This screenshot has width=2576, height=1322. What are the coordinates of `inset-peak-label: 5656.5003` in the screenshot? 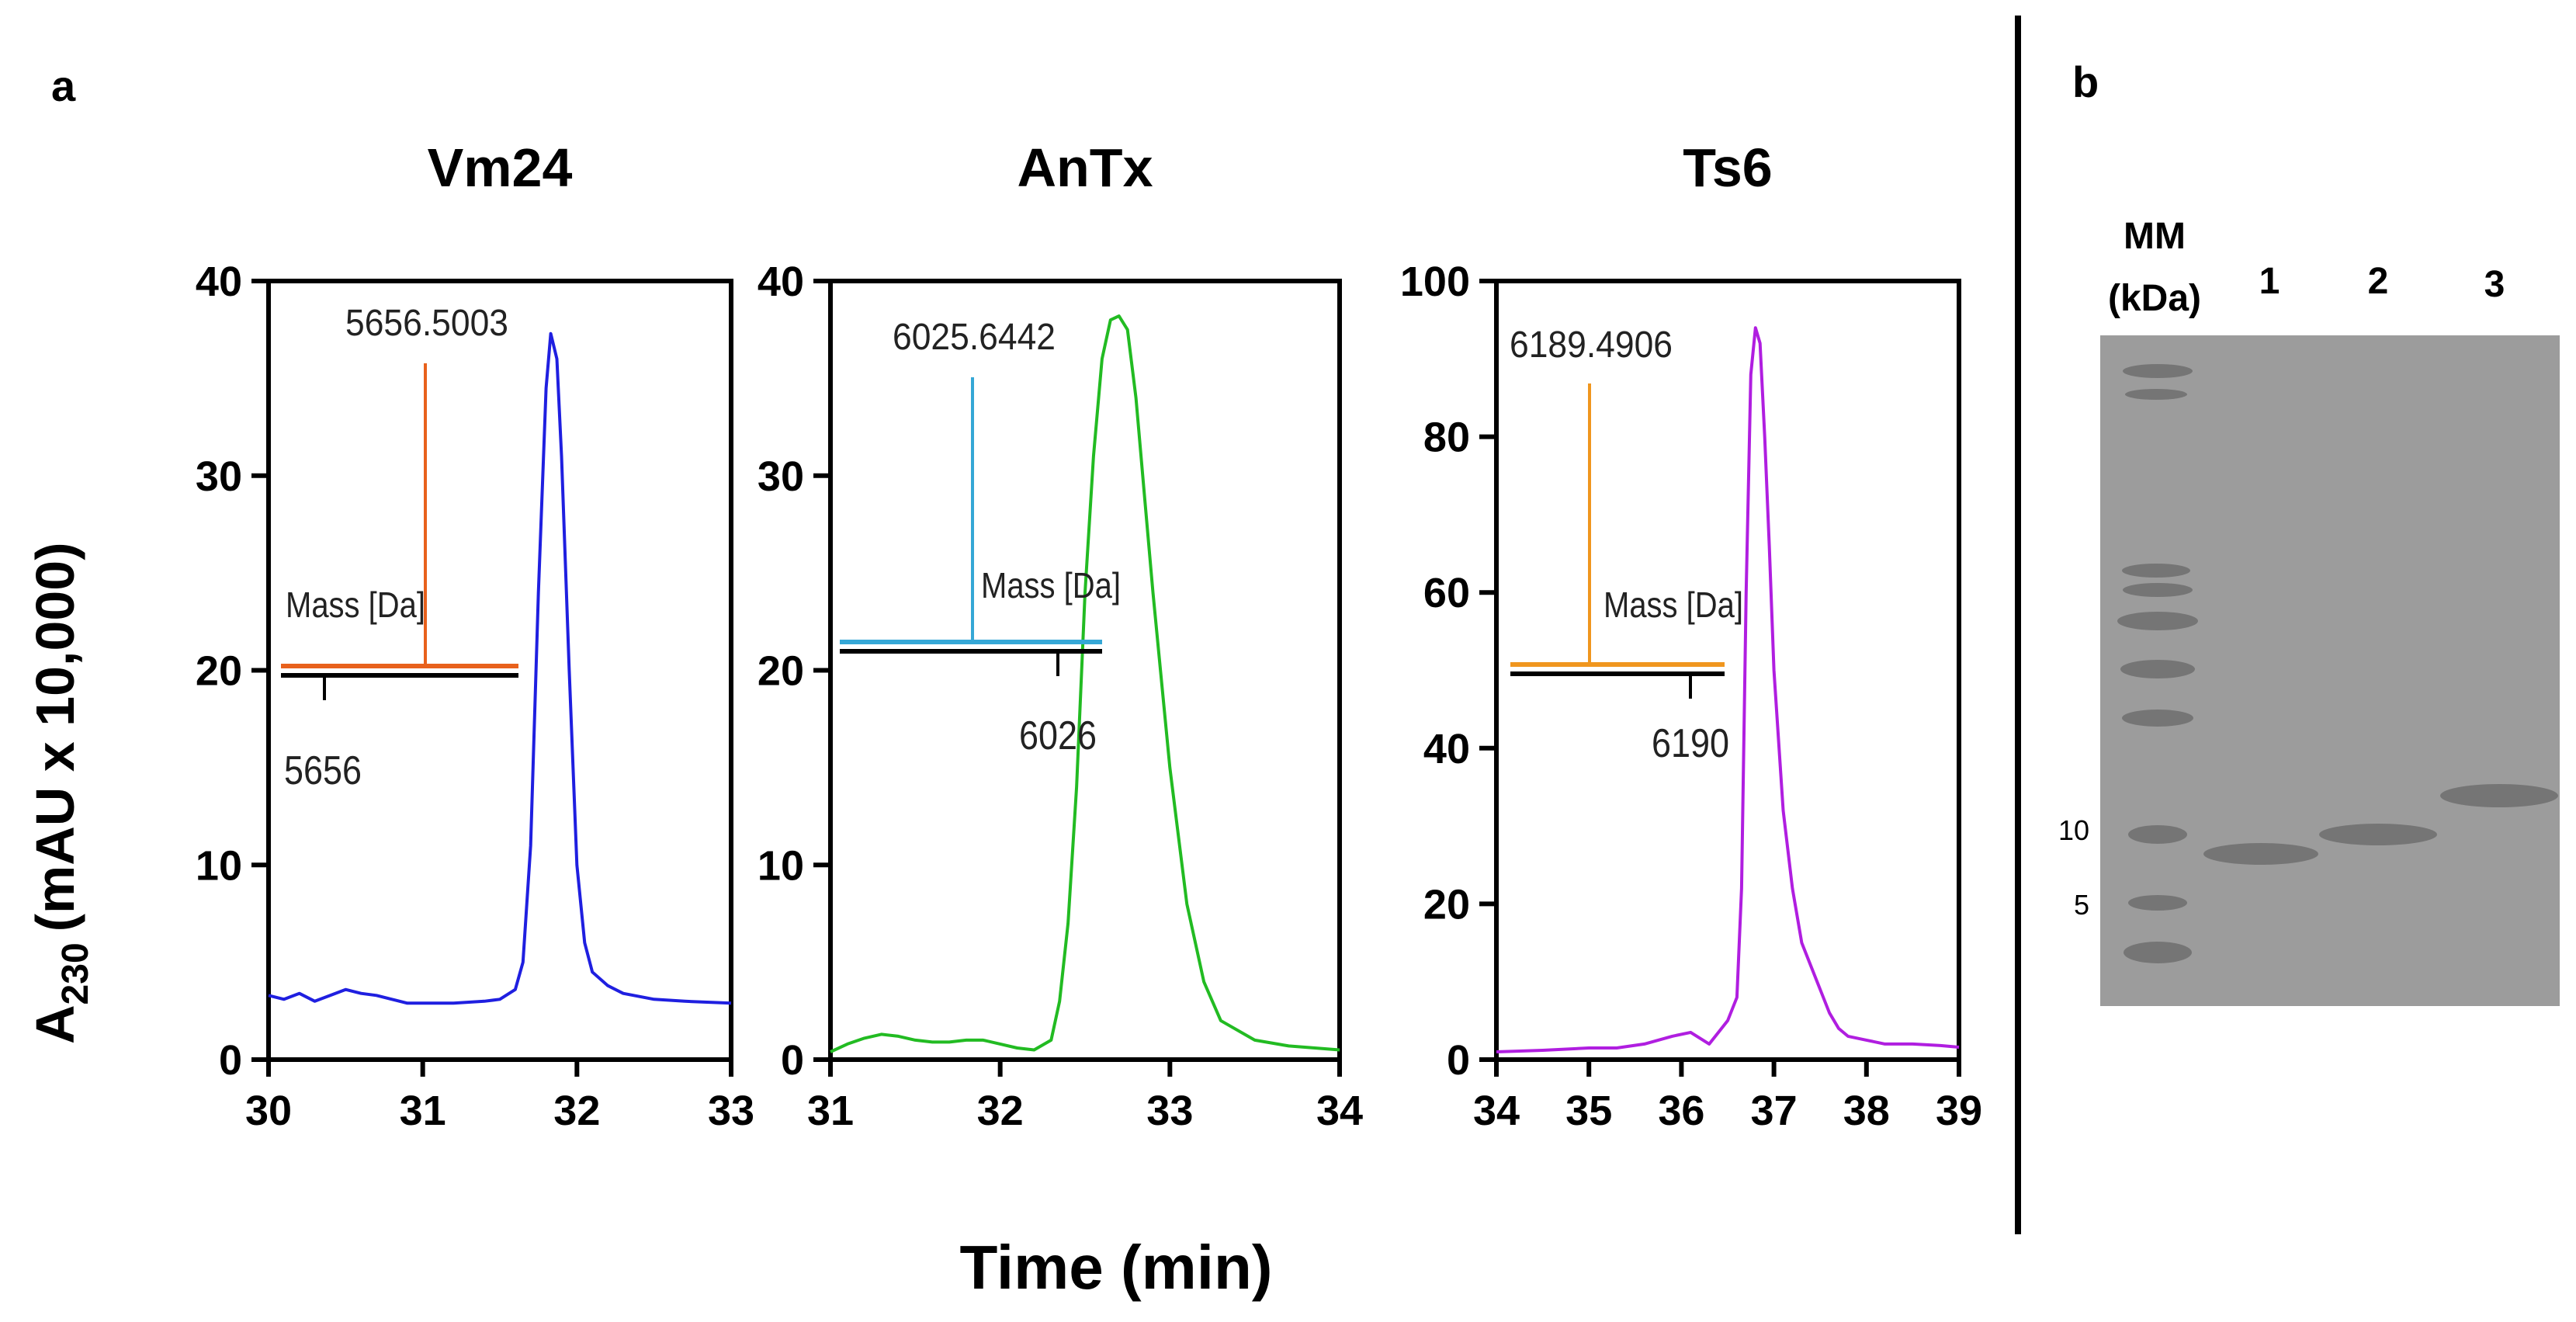 It's located at (426, 323).